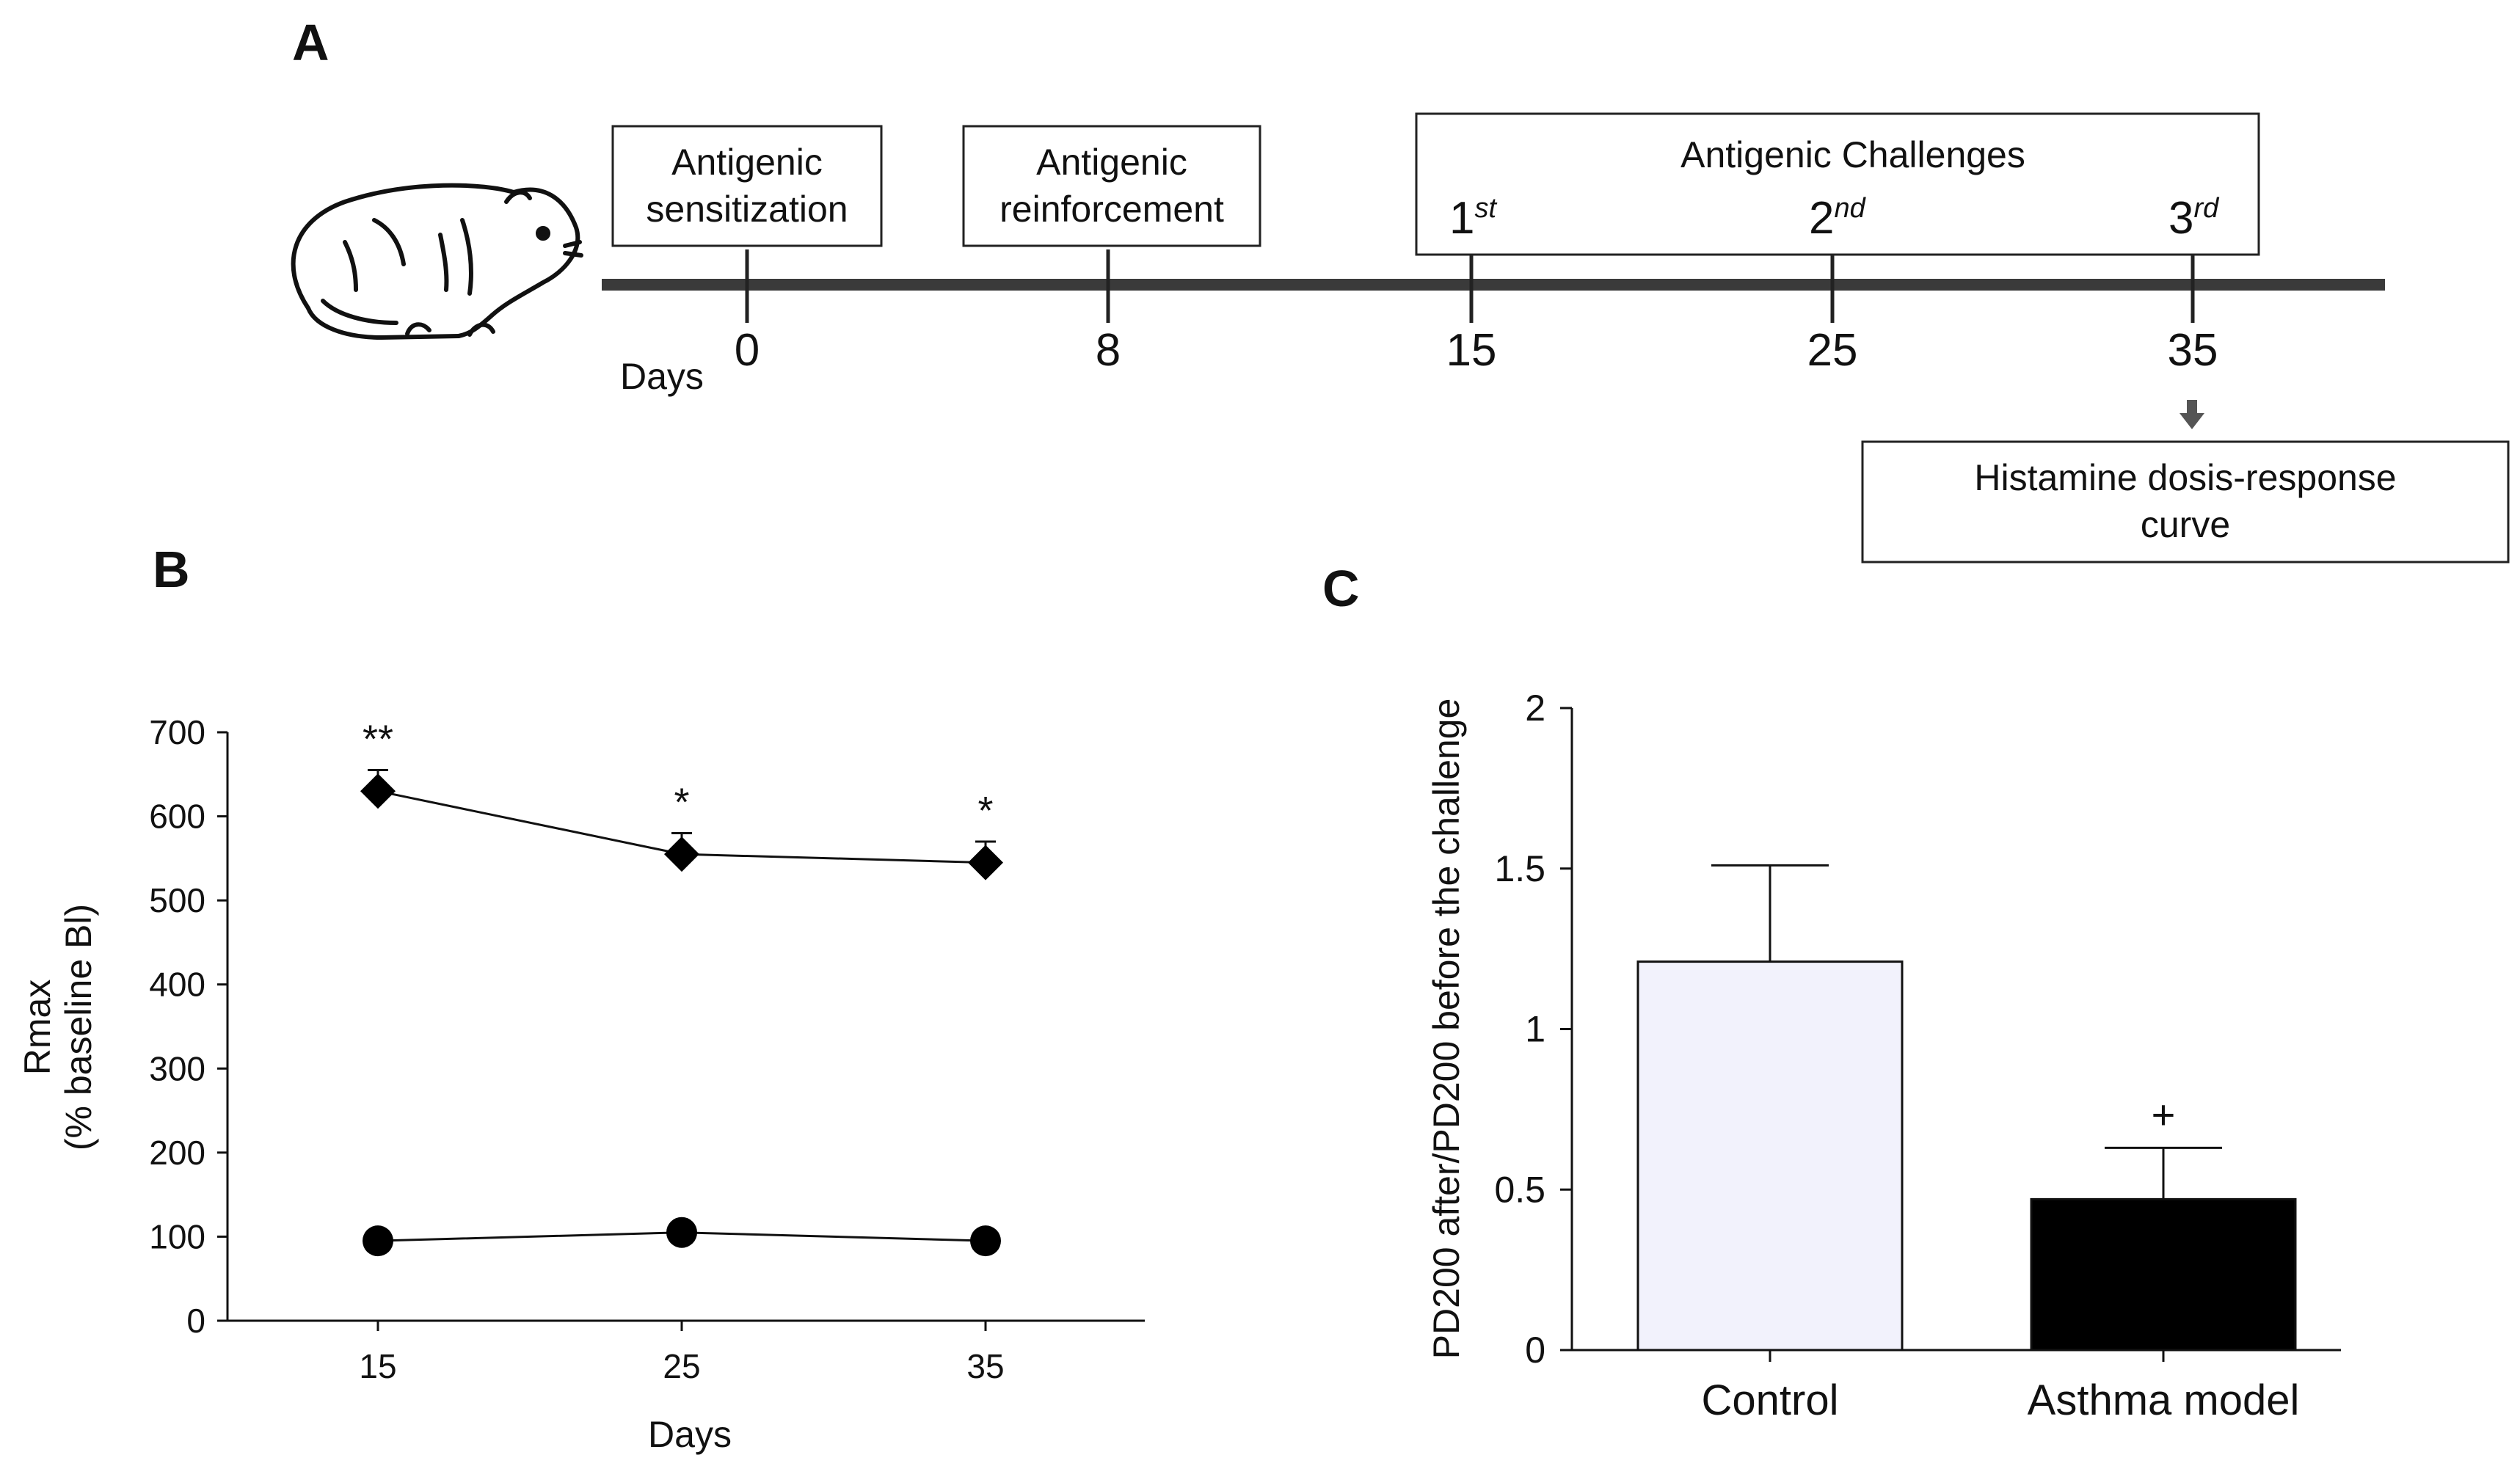 The width and height of the screenshot is (2520, 1466). What do you see at coordinates (437, 261) in the screenshot?
I see `guinea-pig-icon` at bounding box center [437, 261].